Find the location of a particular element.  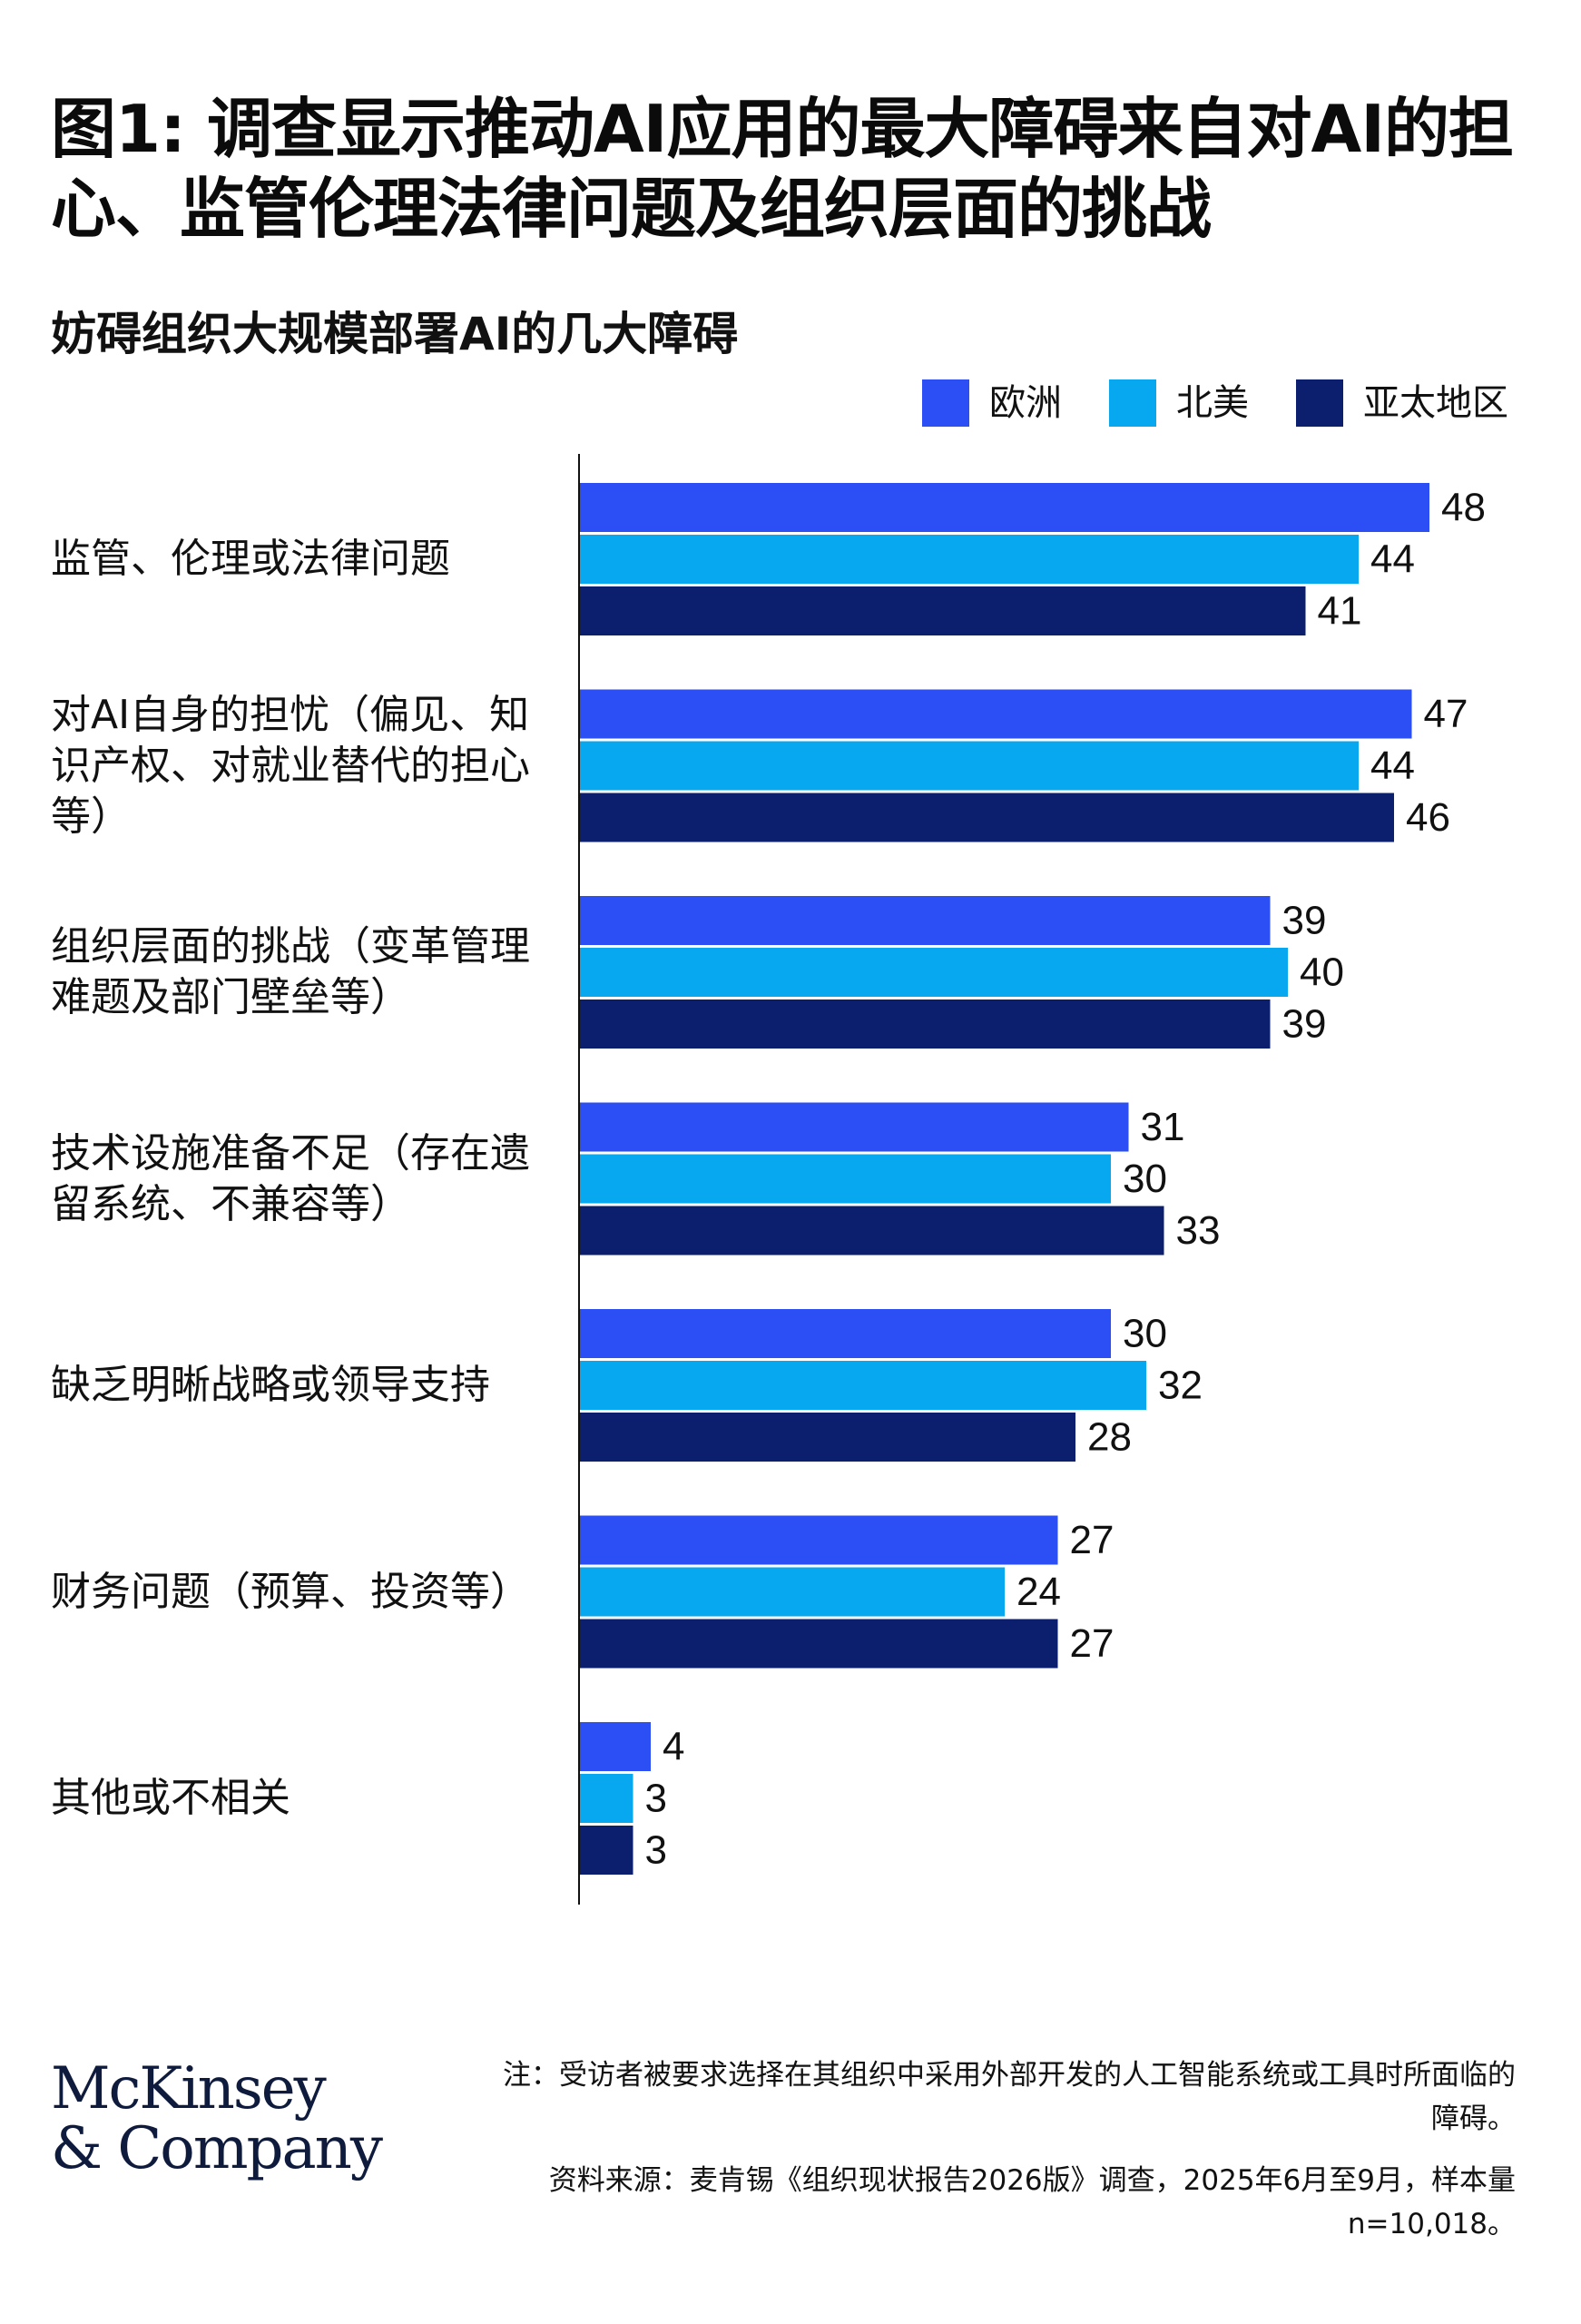

legend-item-europe: 欧洲 is located at coordinates (992, 403).